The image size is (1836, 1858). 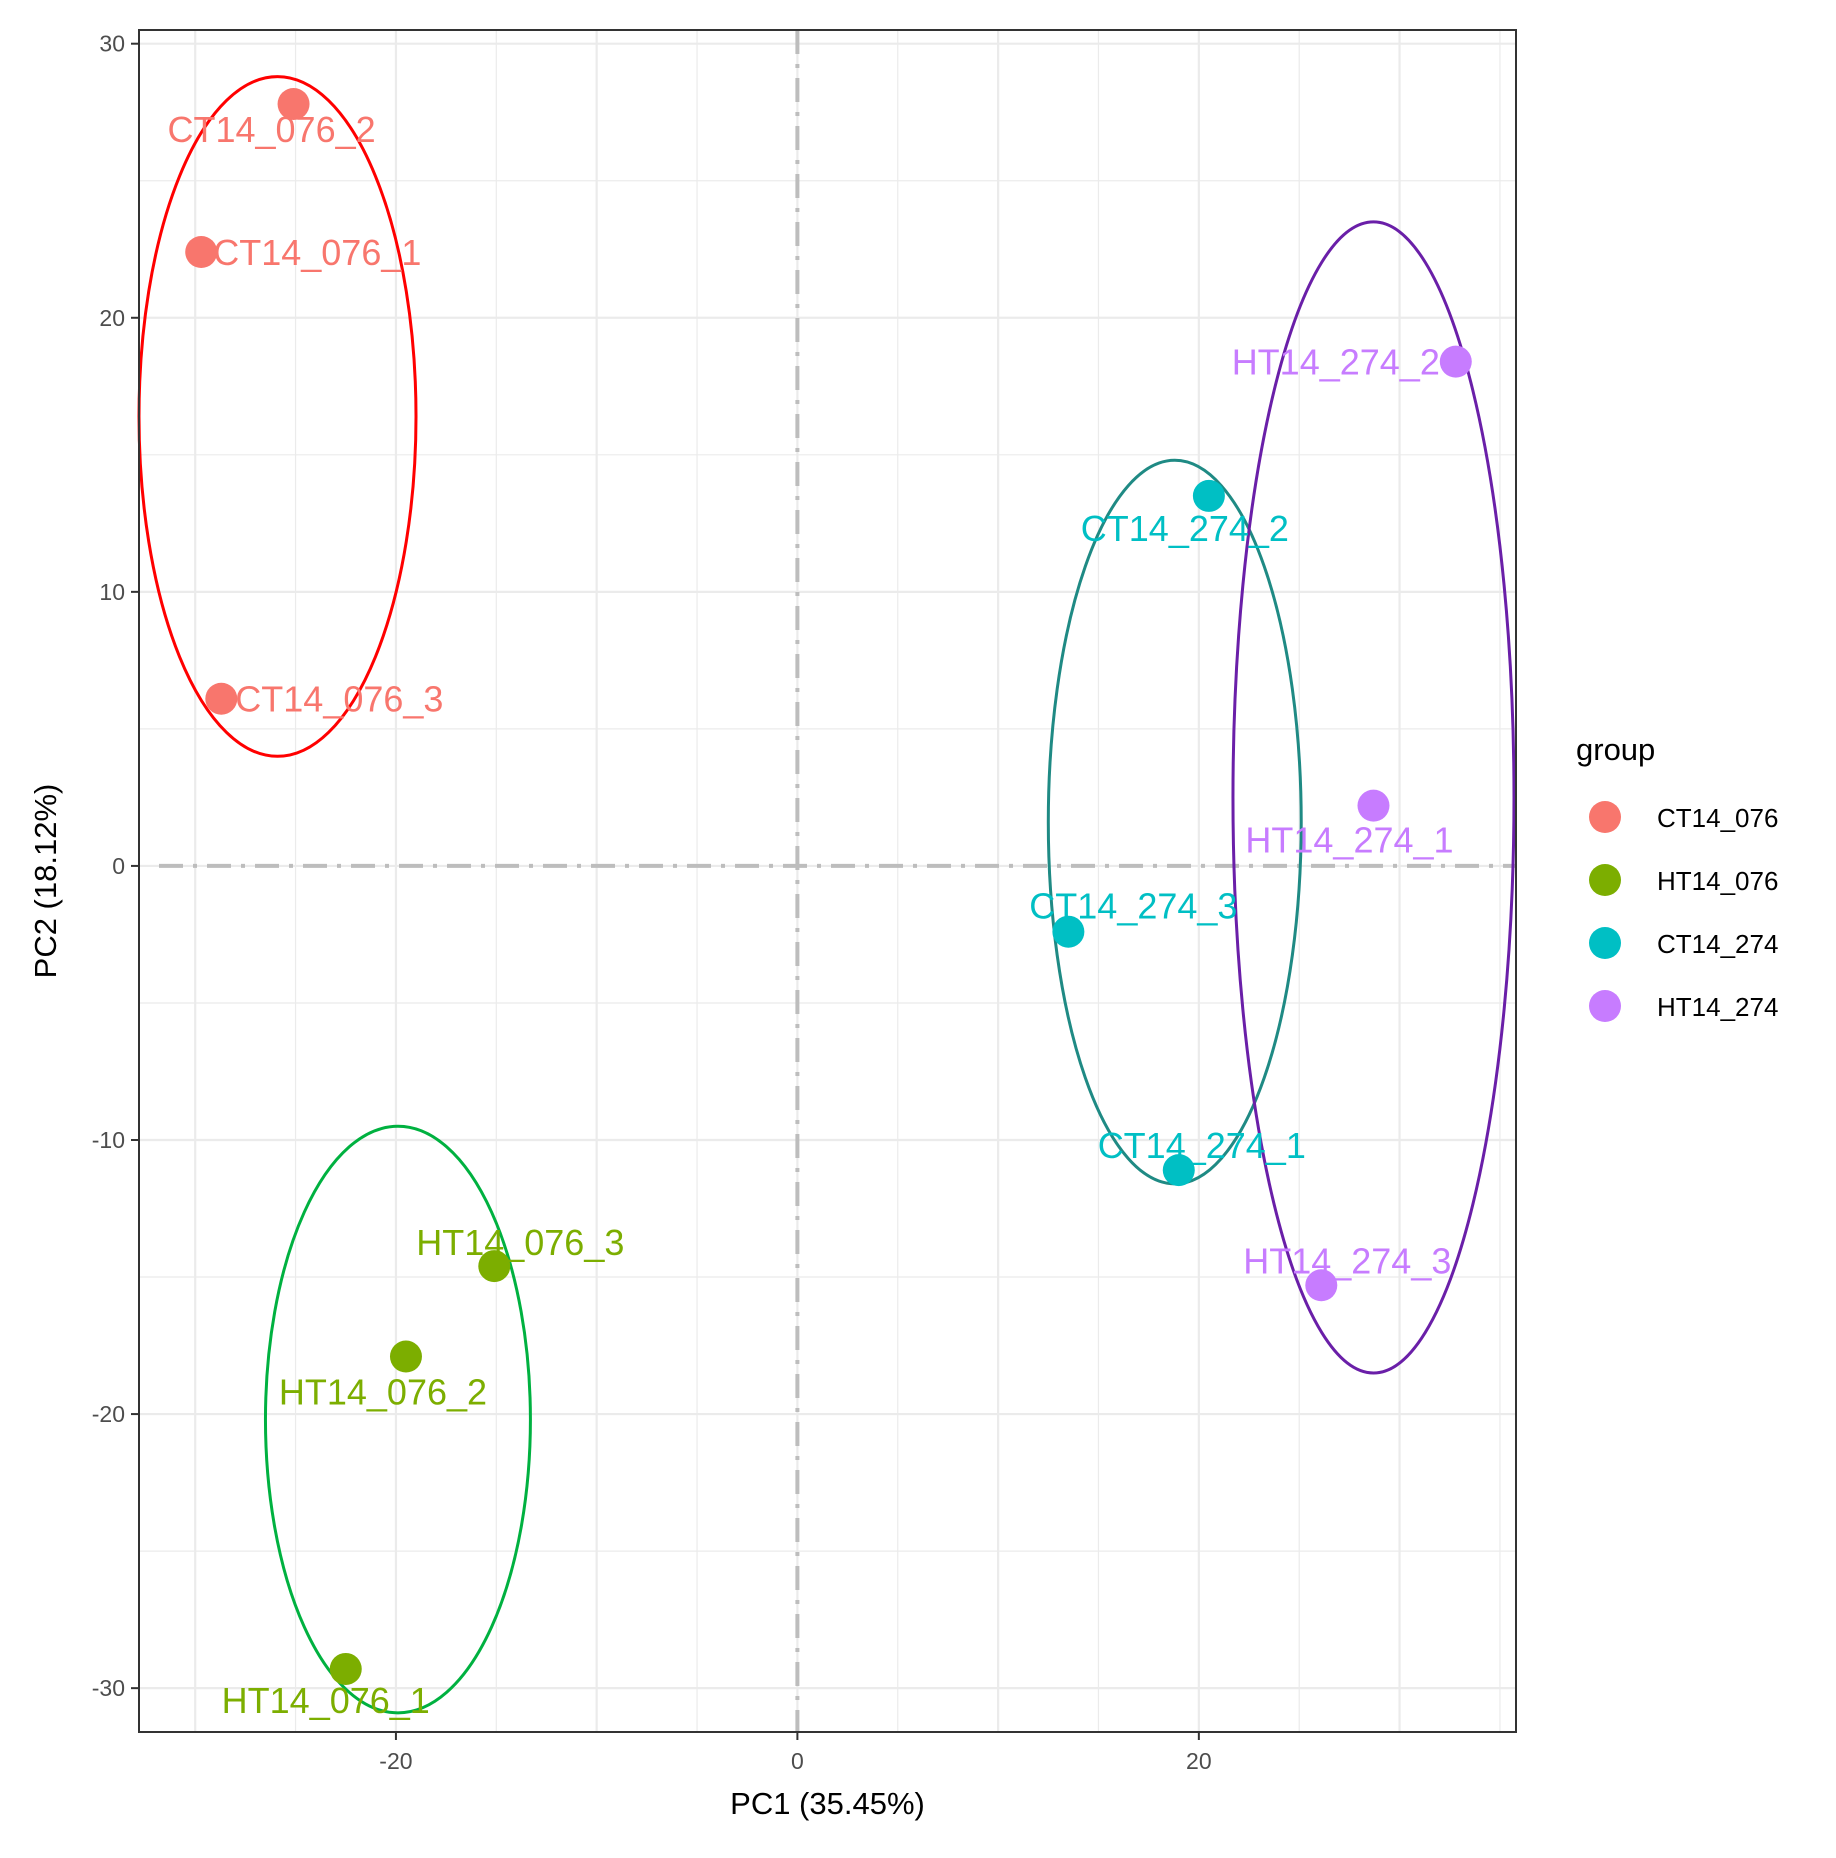 I want to click on y-axis: -30 -20 -10 0 10 20 30, so click(x=115, y=866).